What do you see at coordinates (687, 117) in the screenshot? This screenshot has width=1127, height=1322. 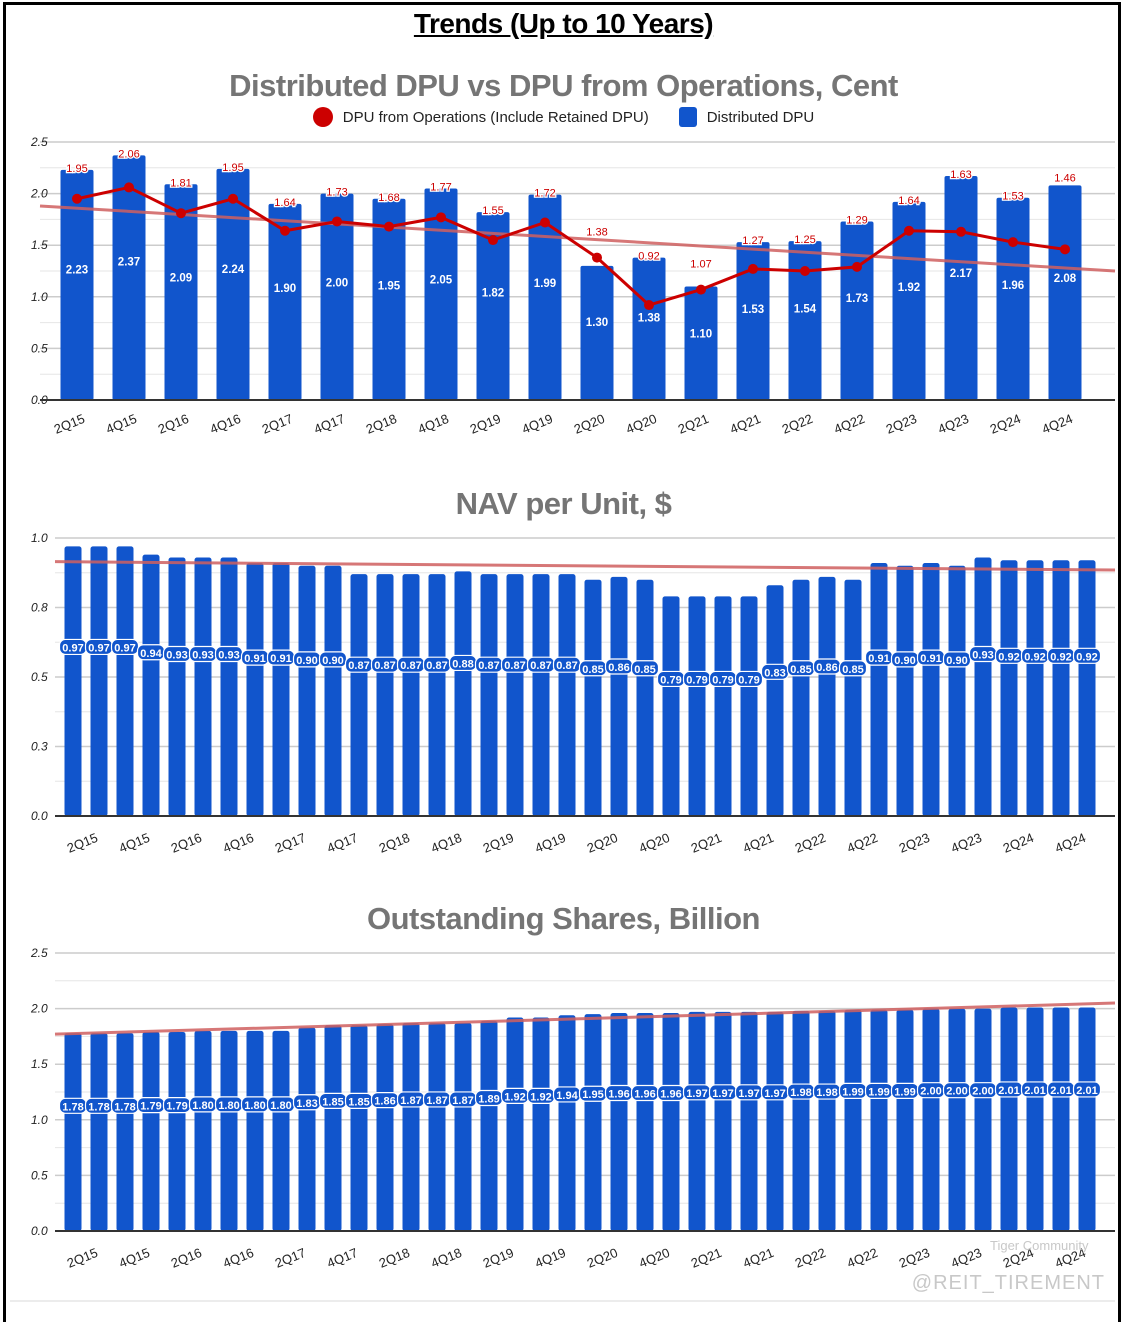 I see `legend-marker-distributed-dpu` at bounding box center [687, 117].